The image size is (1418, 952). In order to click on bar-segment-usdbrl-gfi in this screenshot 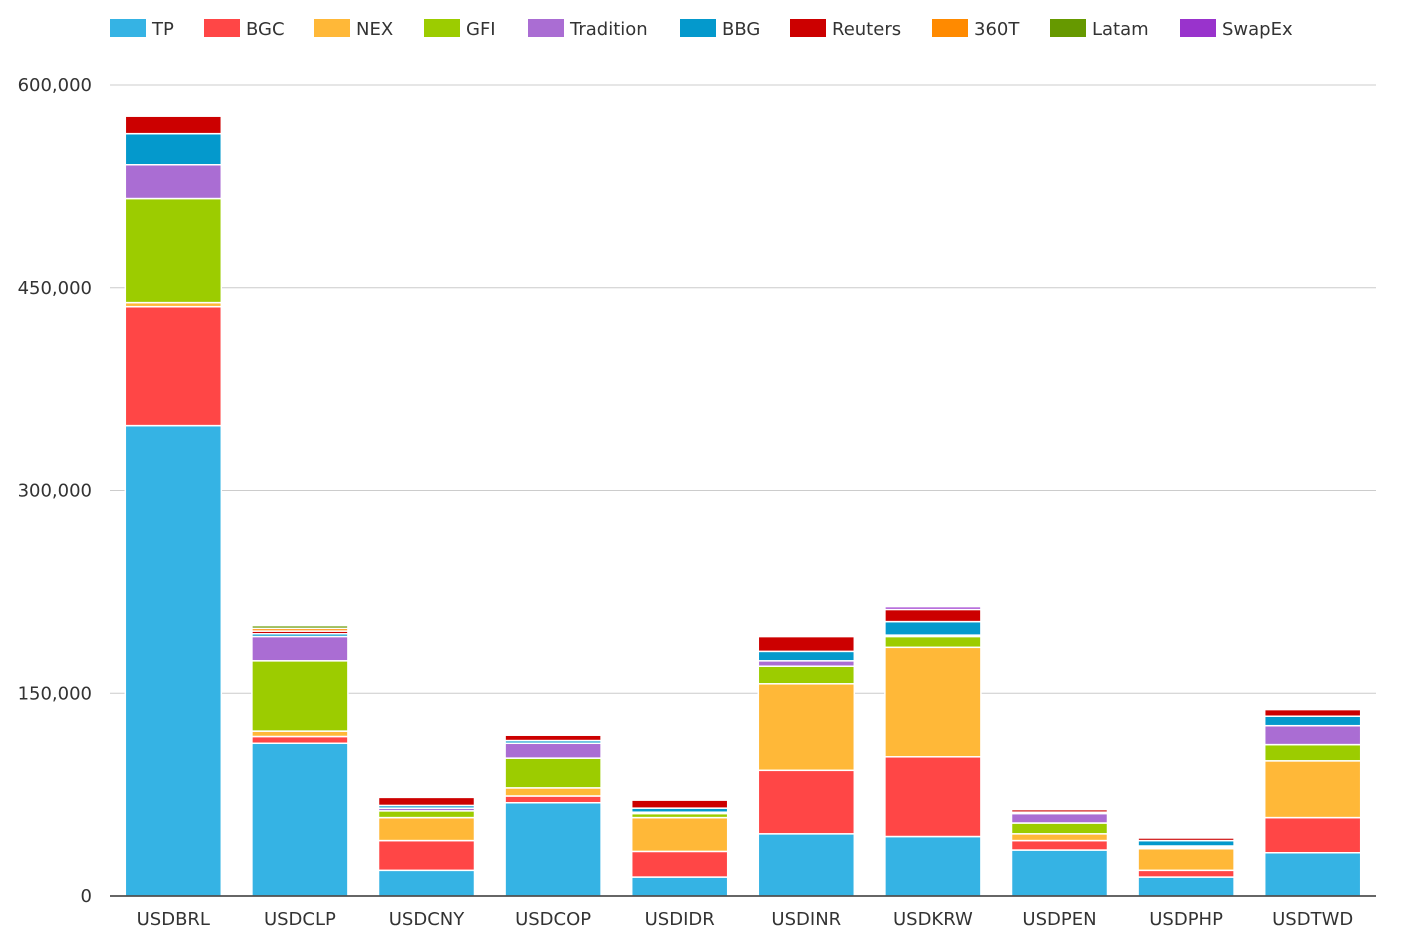, I will do `click(173, 250)`.